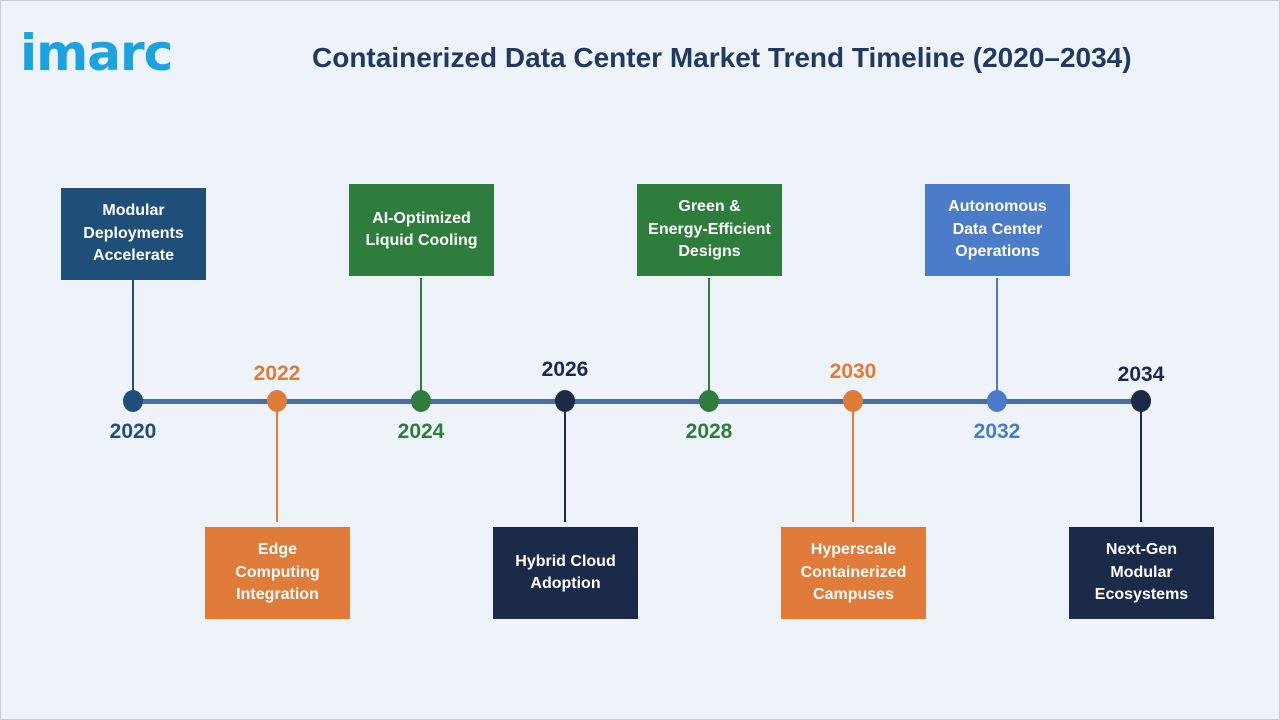  What do you see at coordinates (277, 374) in the screenshot?
I see `timeline-year-label: 2022` at bounding box center [277, 374].